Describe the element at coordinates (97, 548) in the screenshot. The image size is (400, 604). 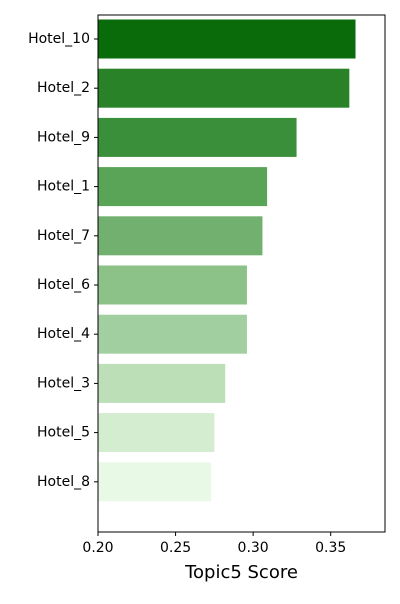
I see `x-tick-label: 0.20` at that location.